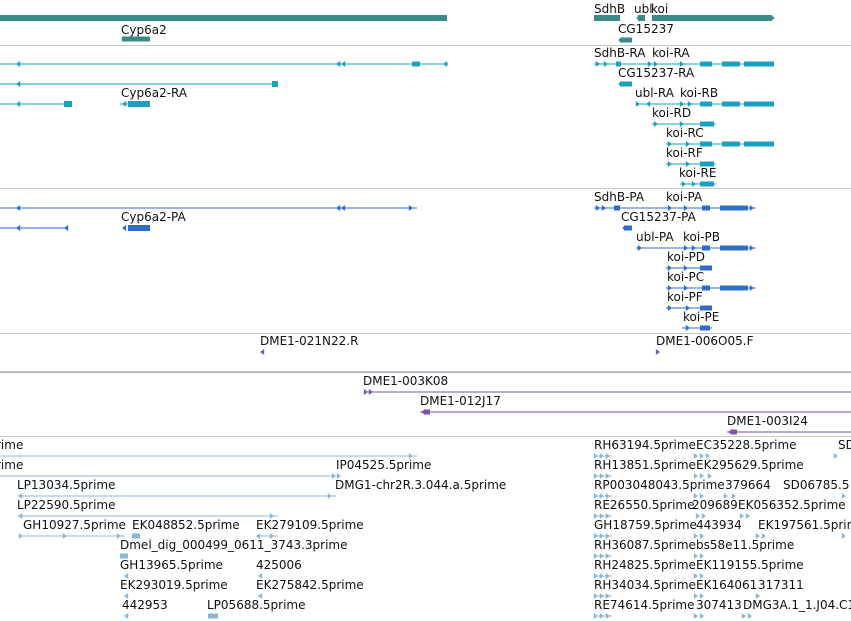  I want to click on feature-label: DME1-012J17, so click(460, 401).